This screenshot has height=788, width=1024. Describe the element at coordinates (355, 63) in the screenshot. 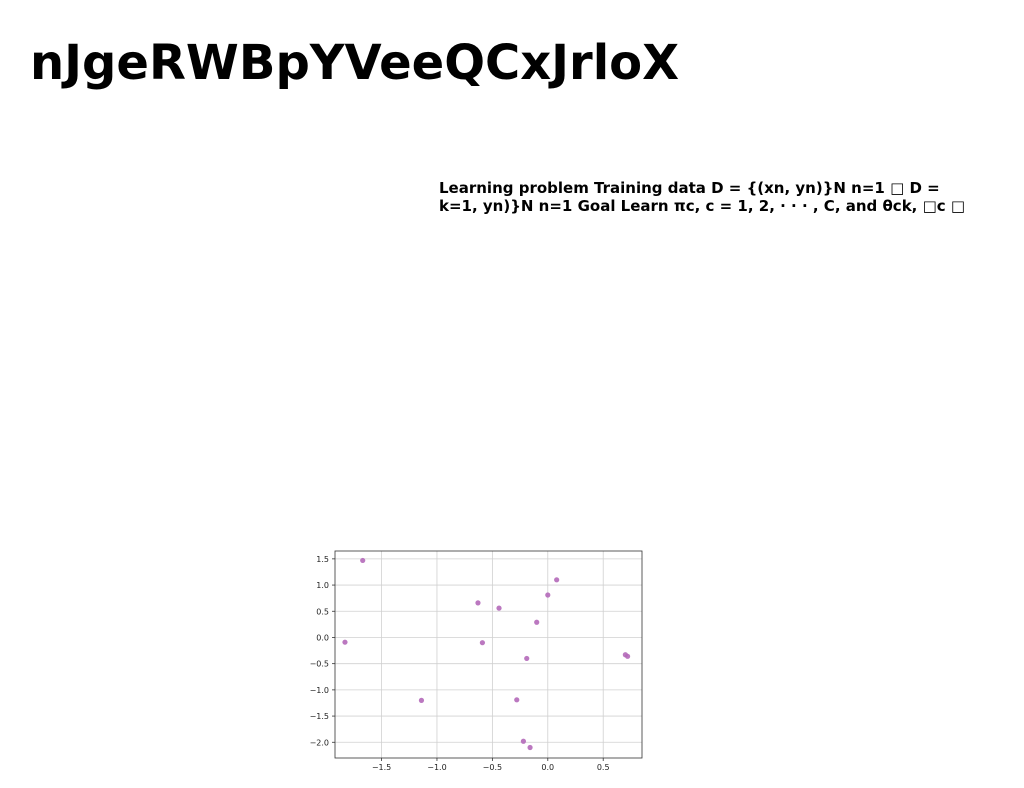

I see `page-title: nJgeRWBpYVeeQCxJrloX` at that location.